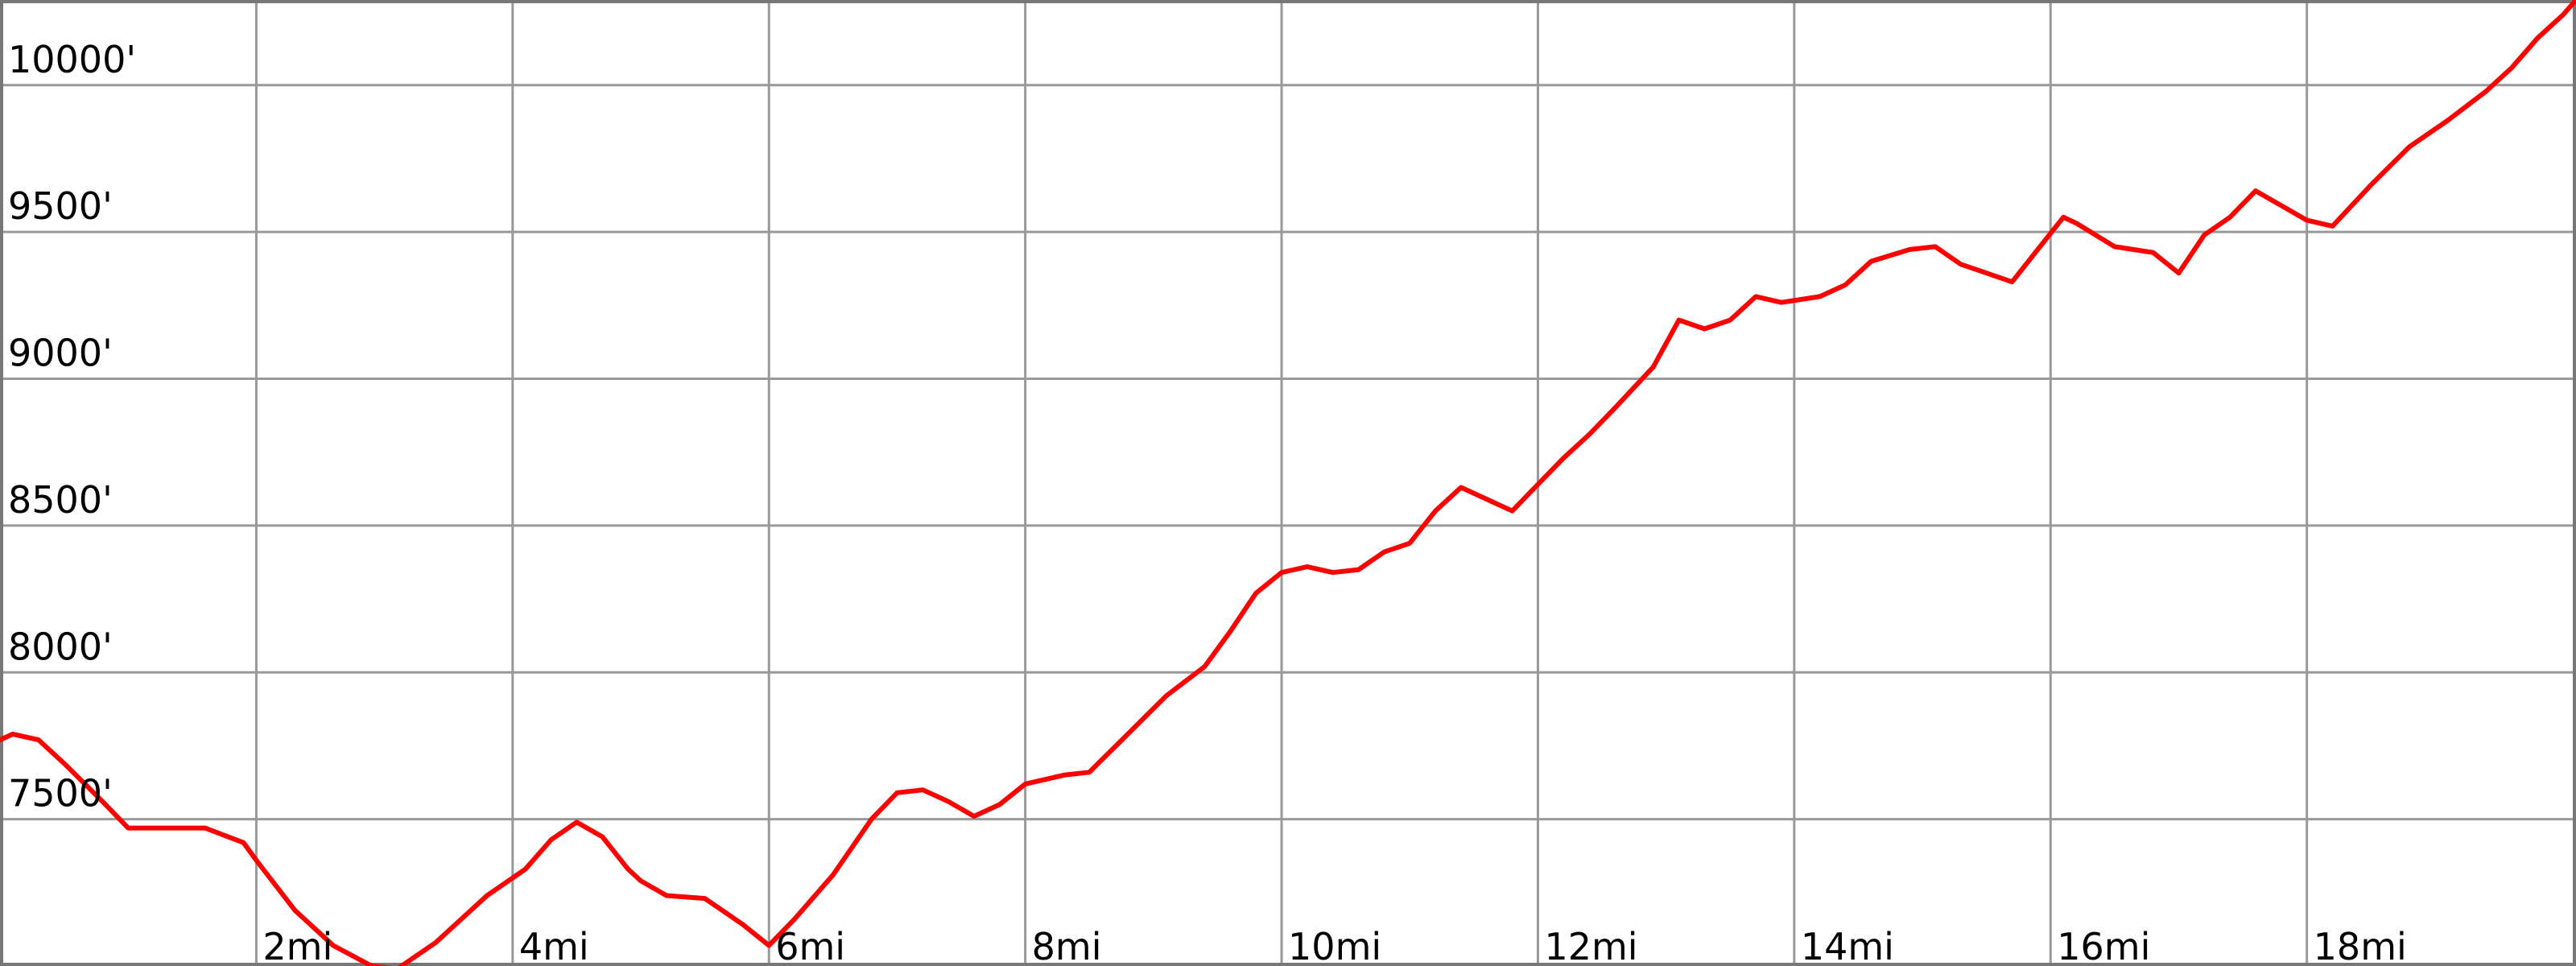 The height and width of the screenshot is (966, 2576). I want to click on x-tick-label: 10mi, so click(1334, 945).